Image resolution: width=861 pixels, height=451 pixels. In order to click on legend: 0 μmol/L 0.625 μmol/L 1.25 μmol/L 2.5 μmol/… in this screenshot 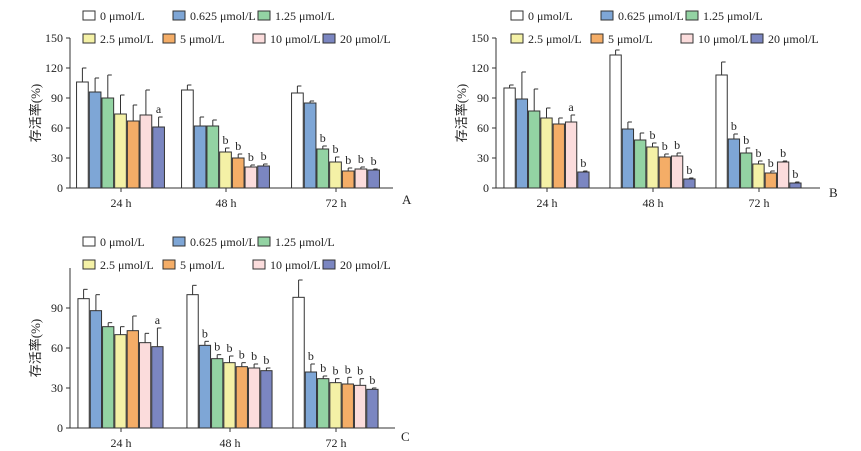, I will do `click(664, 27)`.